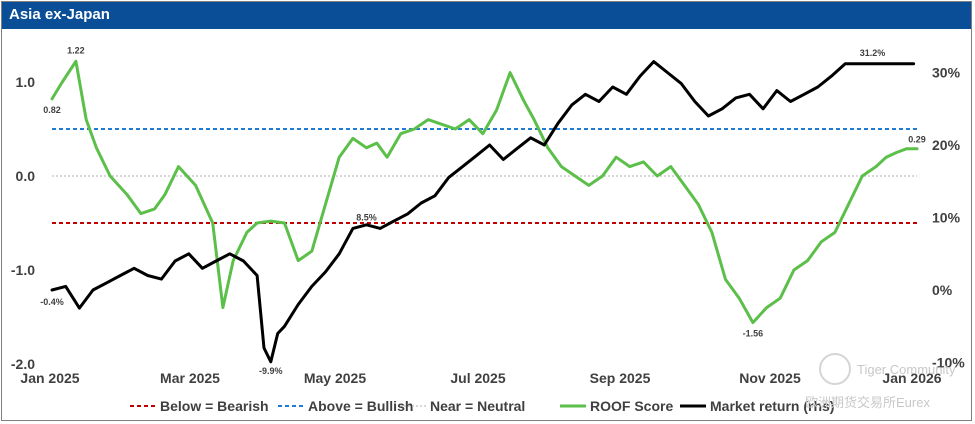 Image resolution: width=975 pixels, height=424 pixels. What do you see at coordinates (772, 406) in the screenshot?
I see `legend-label: Market return (rhs)` at bounding box center [772, 406].